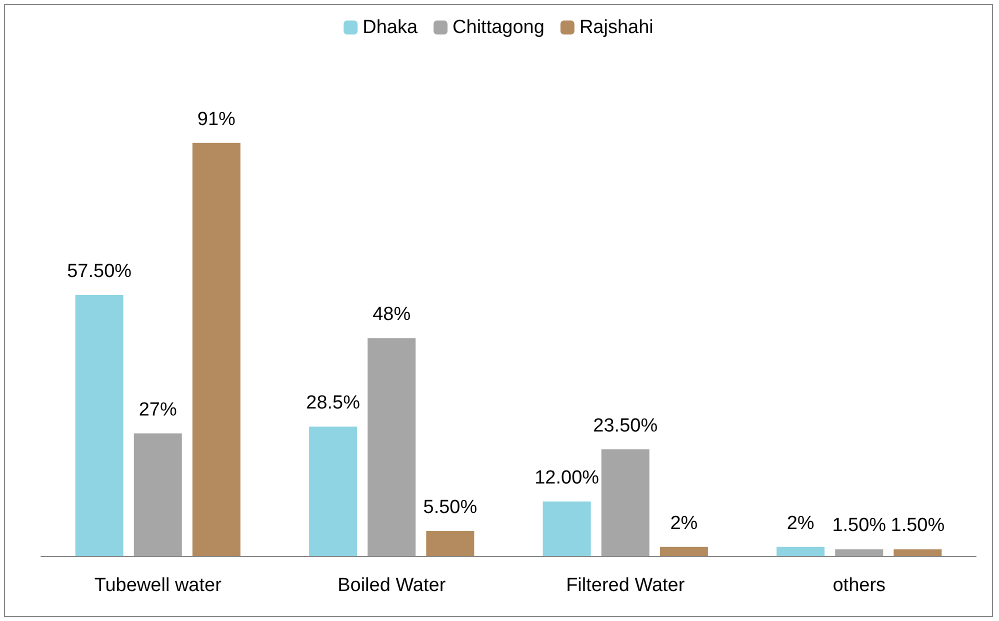 The image size is (999, 621). What do you see at coordinates (333, 403) in the screenshot?
I see `data-label: 28.5%` at bounding box center [333, 403].